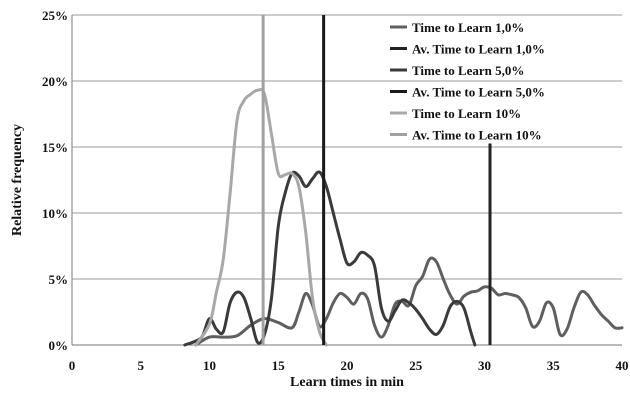 This screenshot has width=630, height=398. Describe the element at coordinates (59, 279) in the screenshot. I see `y-tick-label: 5%` at that location.